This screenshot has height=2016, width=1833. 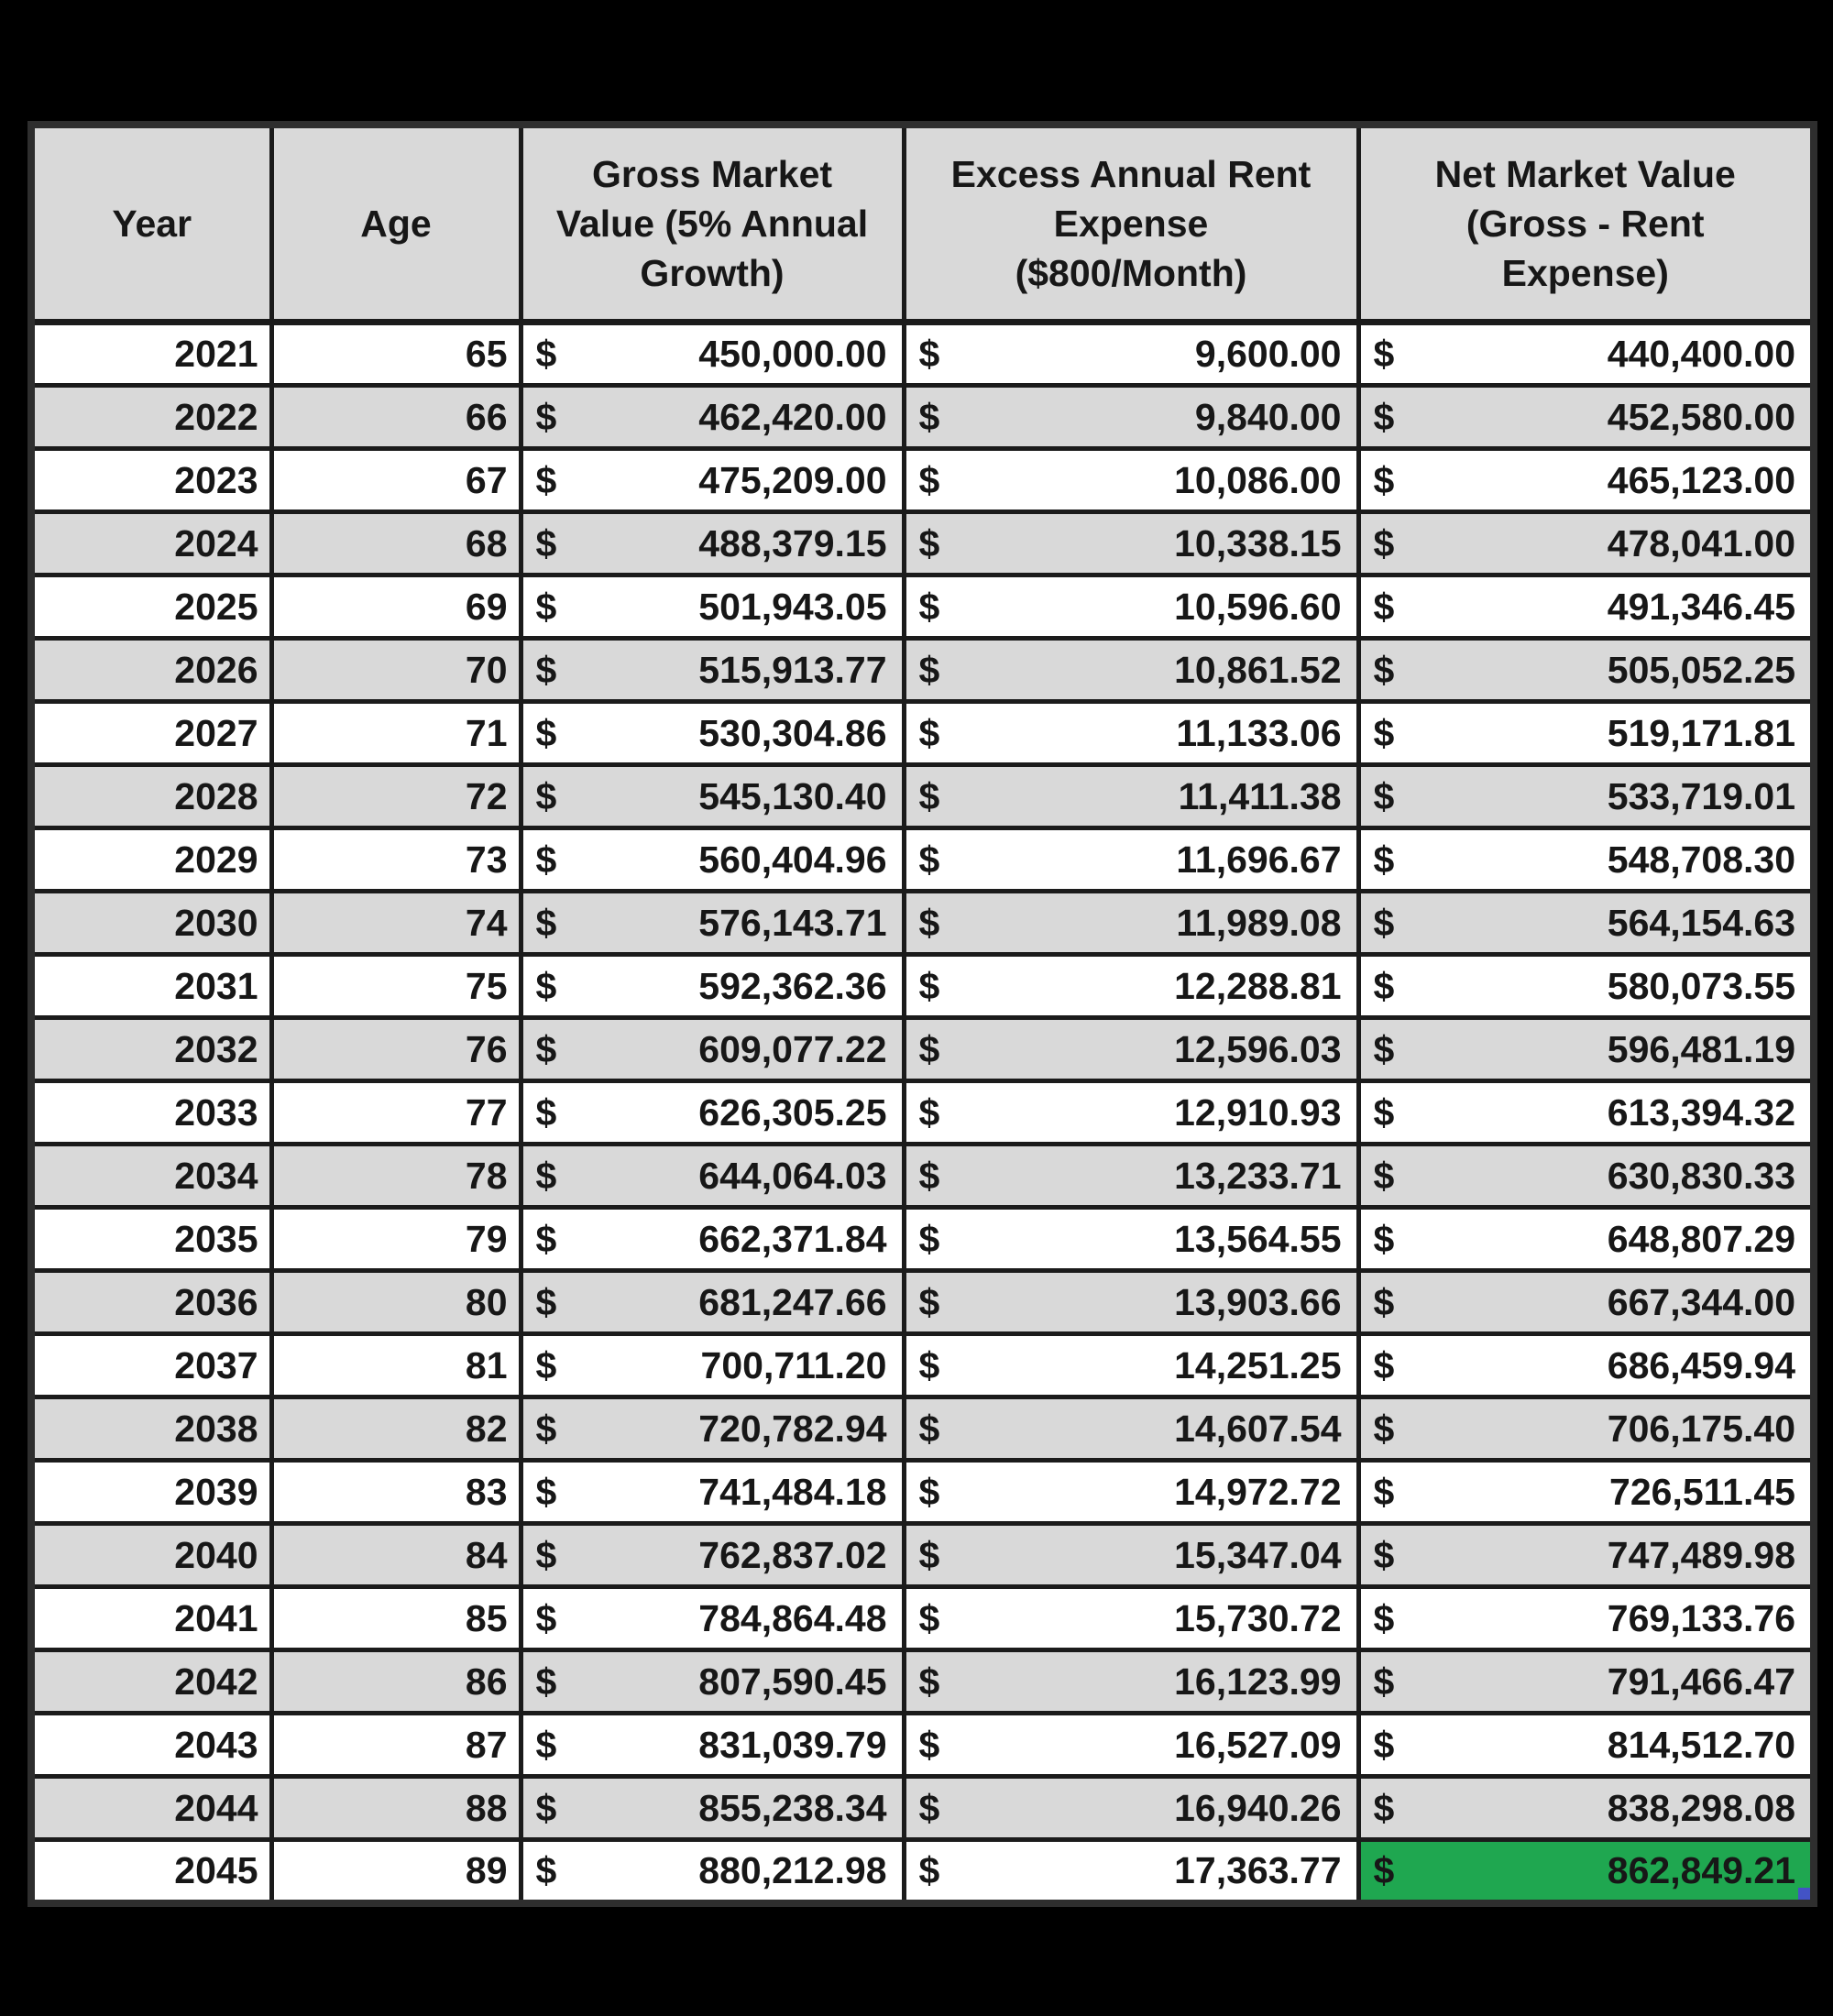 What do you see at coordinates (712, 859) in the screenshot?
I see `cell-gross: $560,404.96` at bounding box center [712, 859].